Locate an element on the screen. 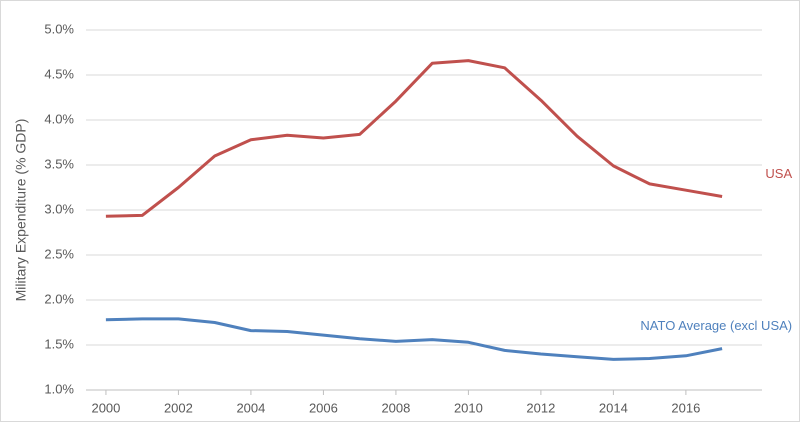  line-series is located at coordinates (414, 339).